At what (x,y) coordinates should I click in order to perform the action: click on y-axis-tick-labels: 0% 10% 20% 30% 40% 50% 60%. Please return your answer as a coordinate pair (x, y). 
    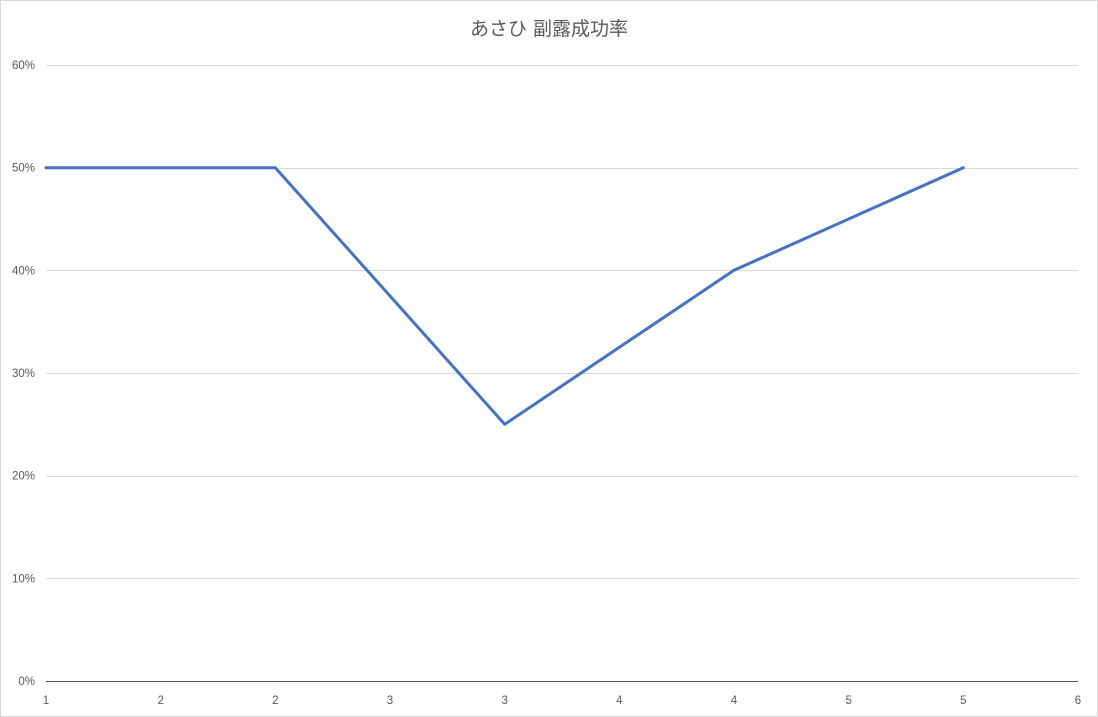
    Looking at the image, I should click on (23, 374).